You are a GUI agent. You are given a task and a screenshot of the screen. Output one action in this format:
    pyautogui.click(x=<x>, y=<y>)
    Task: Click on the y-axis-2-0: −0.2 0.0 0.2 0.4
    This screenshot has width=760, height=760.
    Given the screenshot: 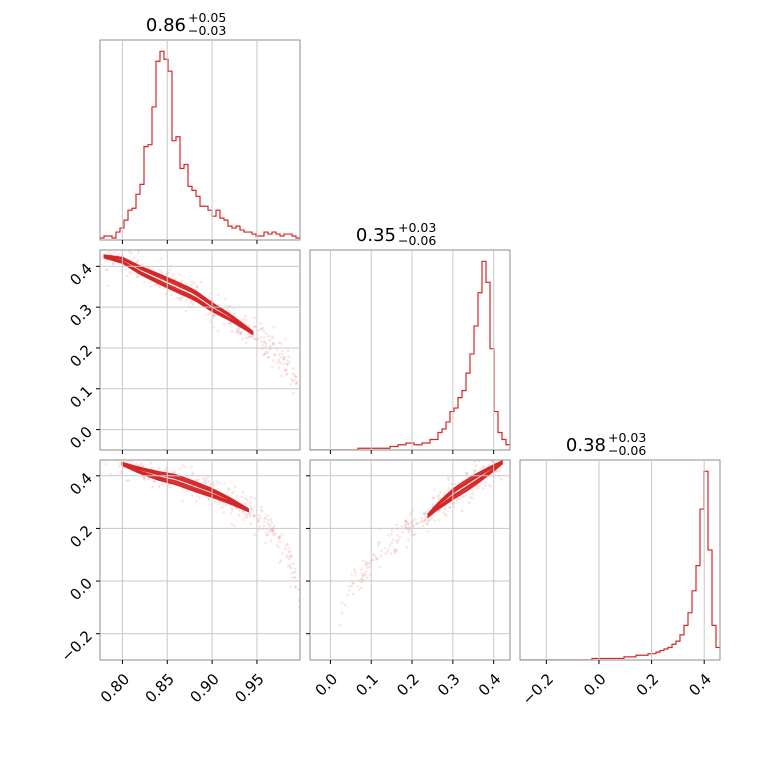 What is the action you would take?
    pyautogui.click(x=79, y=567)
    